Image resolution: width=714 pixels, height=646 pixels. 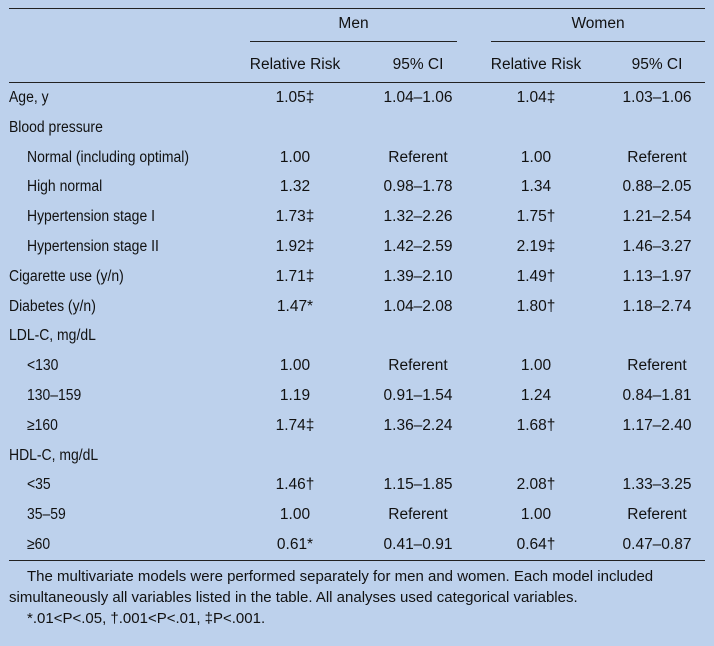 What do you see at coordinates (657, 544) in the screenshot?
I see `cell-women-ci: 0.47–0.87` at bounding box center [657, 544].